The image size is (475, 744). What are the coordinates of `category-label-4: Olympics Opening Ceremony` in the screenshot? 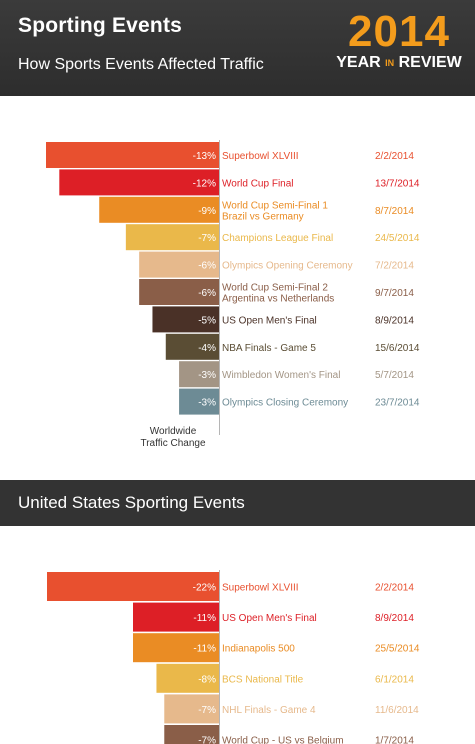 It's located at (287, 266).